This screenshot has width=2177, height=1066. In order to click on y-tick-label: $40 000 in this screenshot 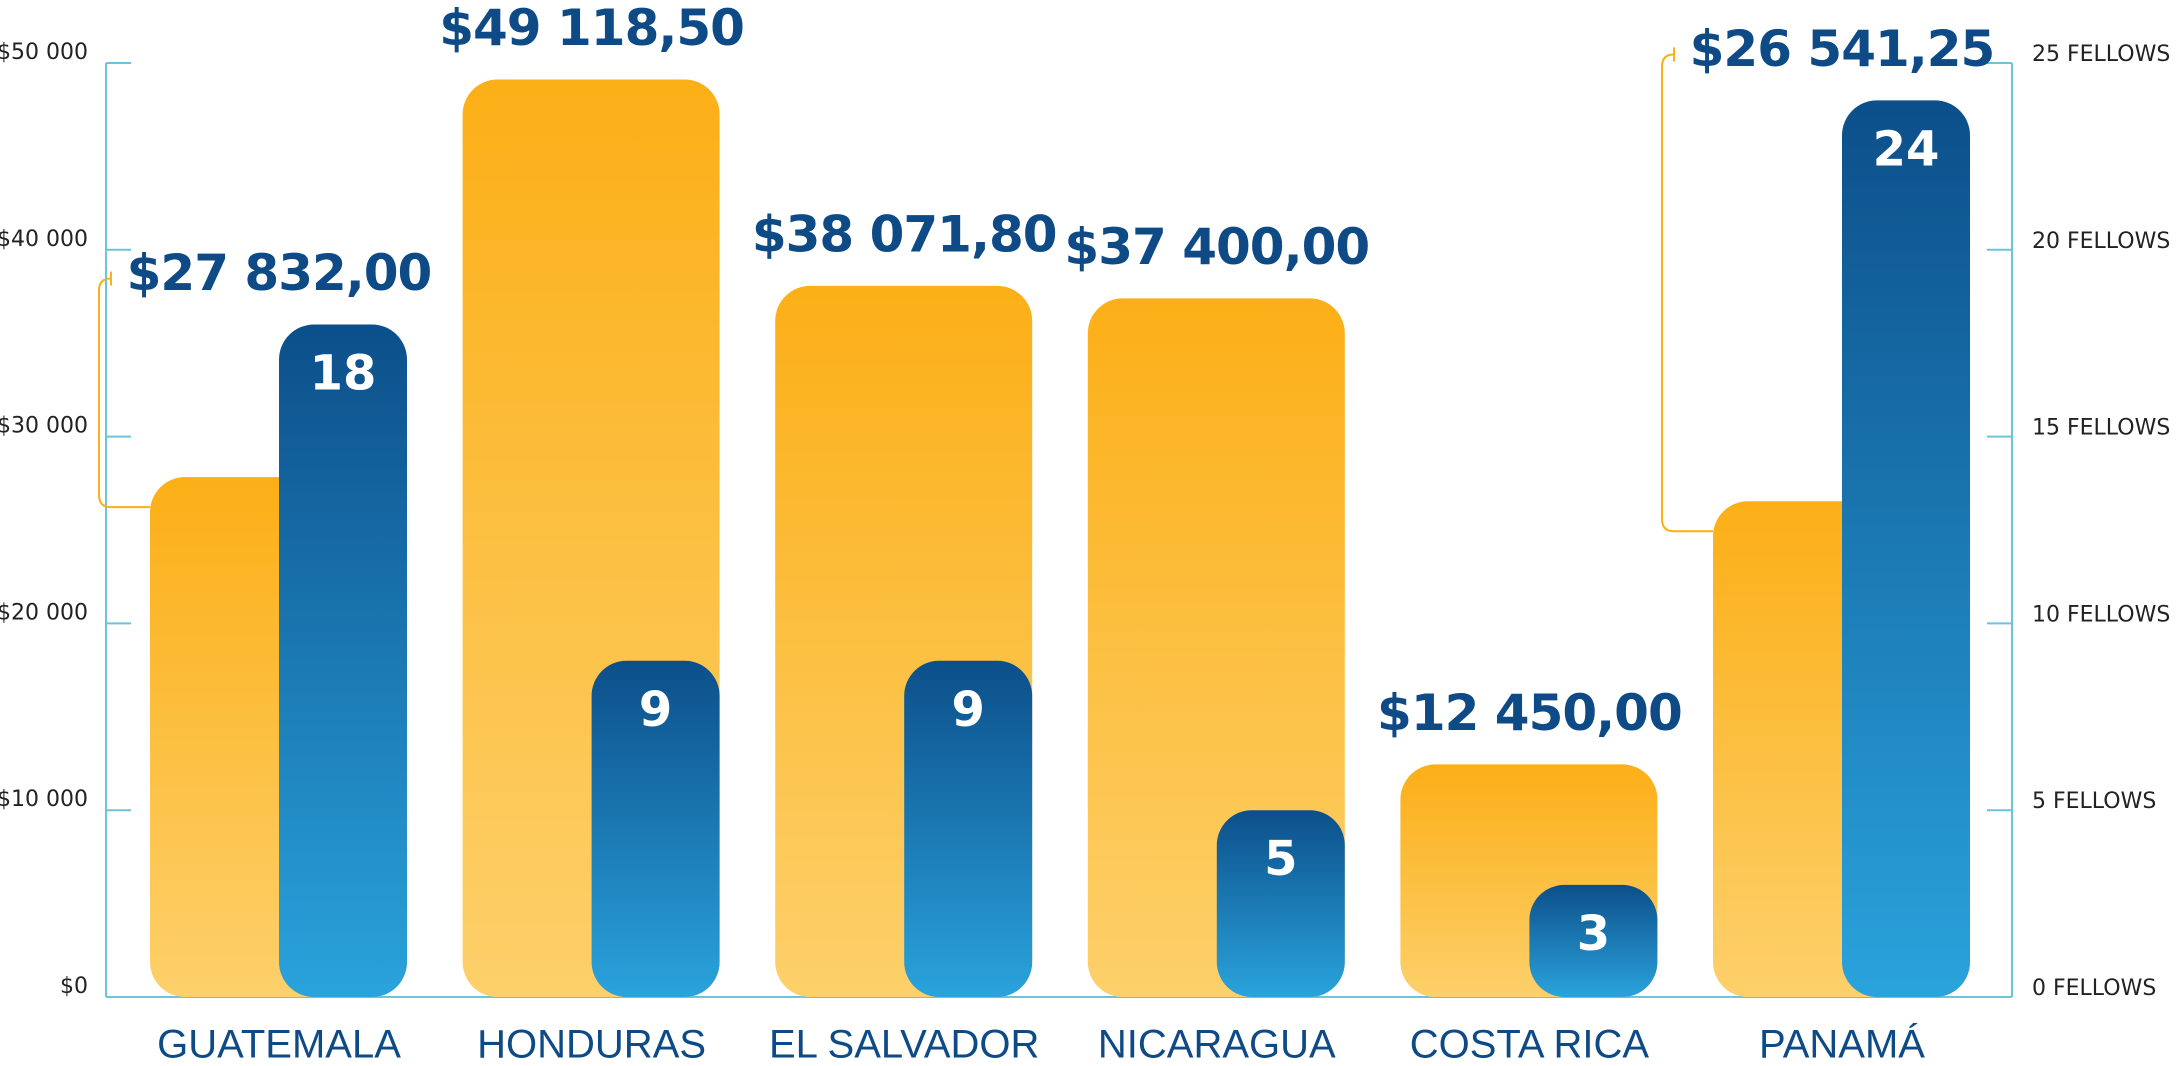, I will do `click(44, 239)`.